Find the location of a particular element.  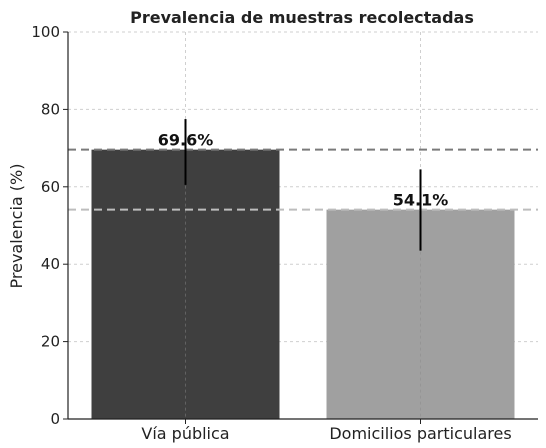

y-tick-label-0: 0 is located at coordinates (55, 419).